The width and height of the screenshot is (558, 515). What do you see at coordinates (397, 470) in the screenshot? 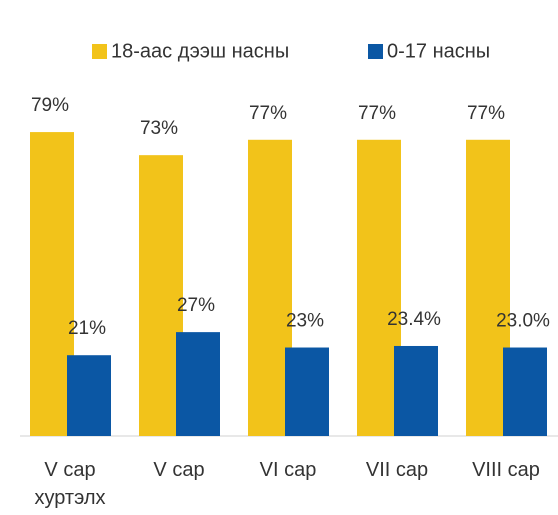
I see `x-tick-label: VII сар` at bounding box center [397, 470].